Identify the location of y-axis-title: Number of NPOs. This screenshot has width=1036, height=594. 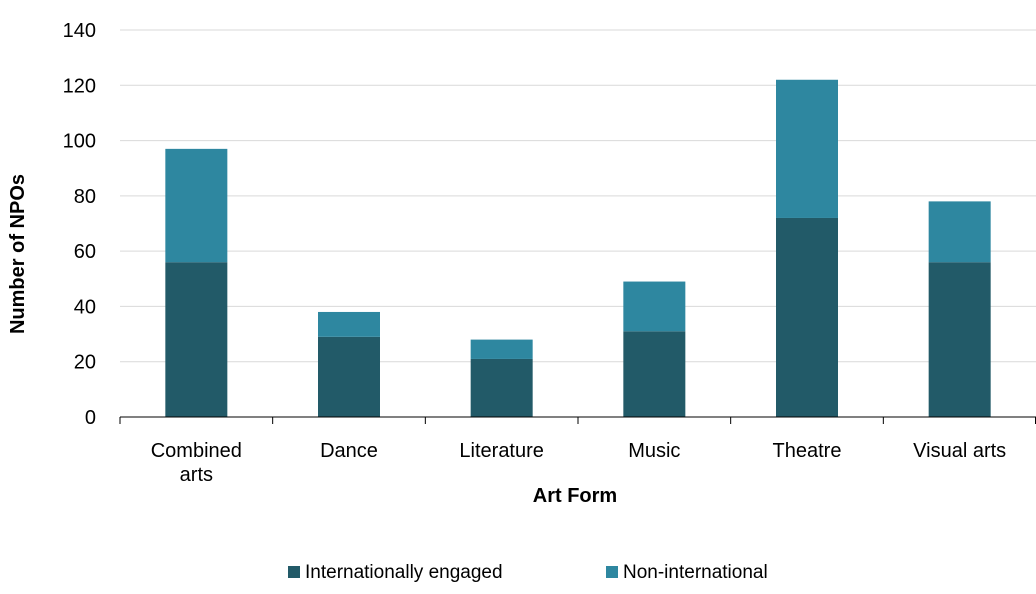
(18, 254).